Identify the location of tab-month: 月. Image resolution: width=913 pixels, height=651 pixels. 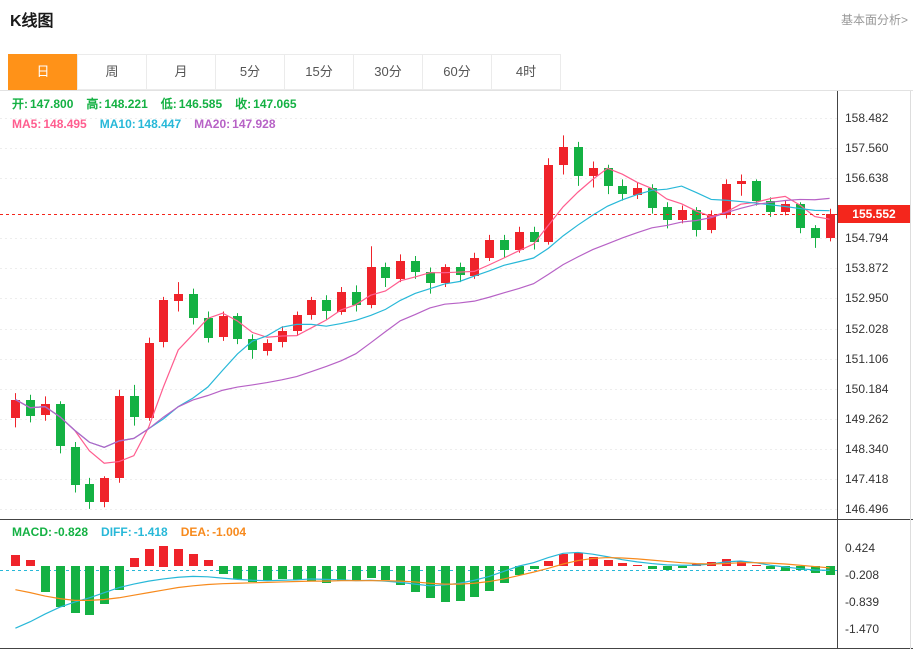
(181, 72).